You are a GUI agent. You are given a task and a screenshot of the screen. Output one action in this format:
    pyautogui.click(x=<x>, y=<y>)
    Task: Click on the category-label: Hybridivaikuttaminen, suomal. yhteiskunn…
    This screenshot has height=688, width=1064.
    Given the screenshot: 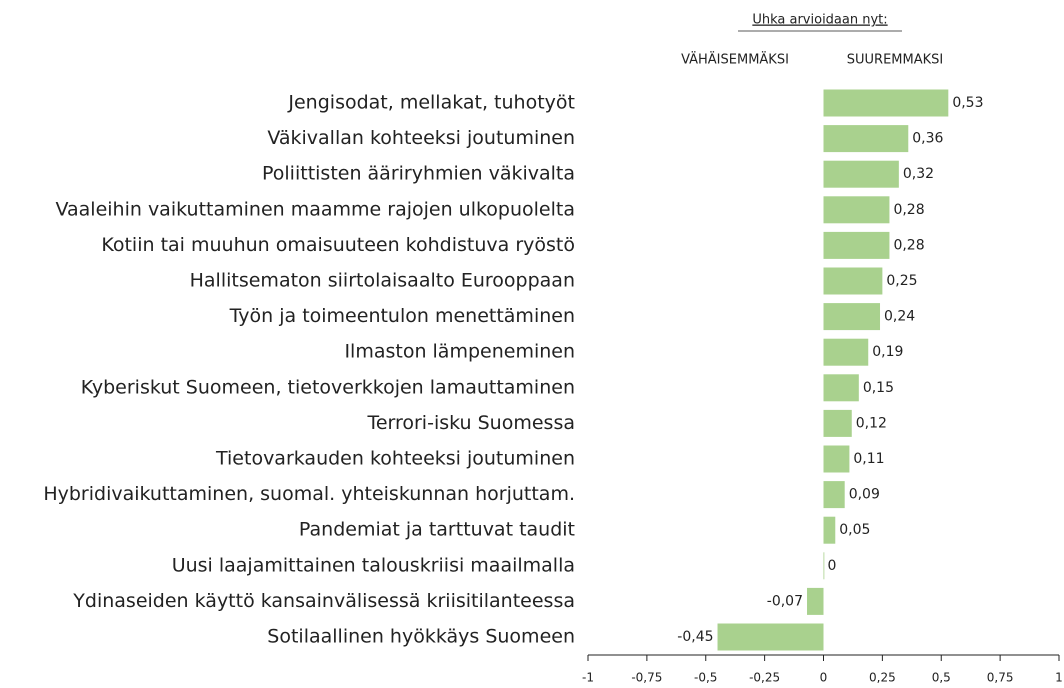 What is the action you would take?
    pyautogui.click(x=309, y=494)
    